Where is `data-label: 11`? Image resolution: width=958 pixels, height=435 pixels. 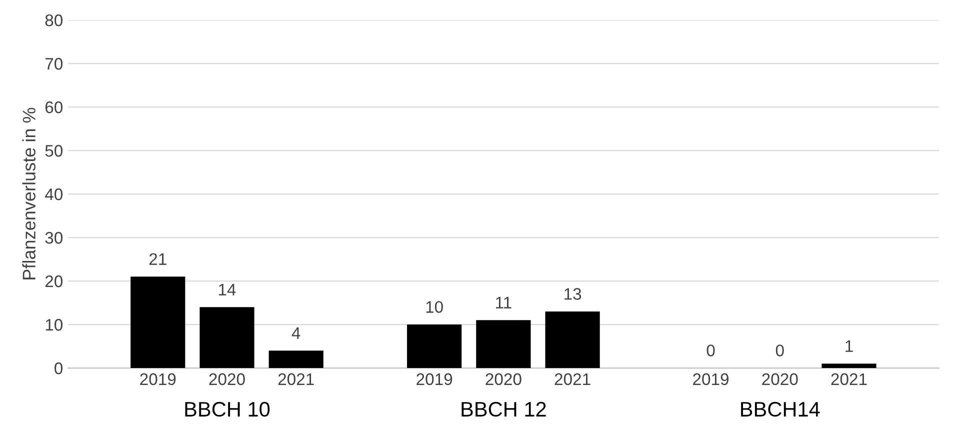 data-label: 11 is located at coordinates (504, 302).